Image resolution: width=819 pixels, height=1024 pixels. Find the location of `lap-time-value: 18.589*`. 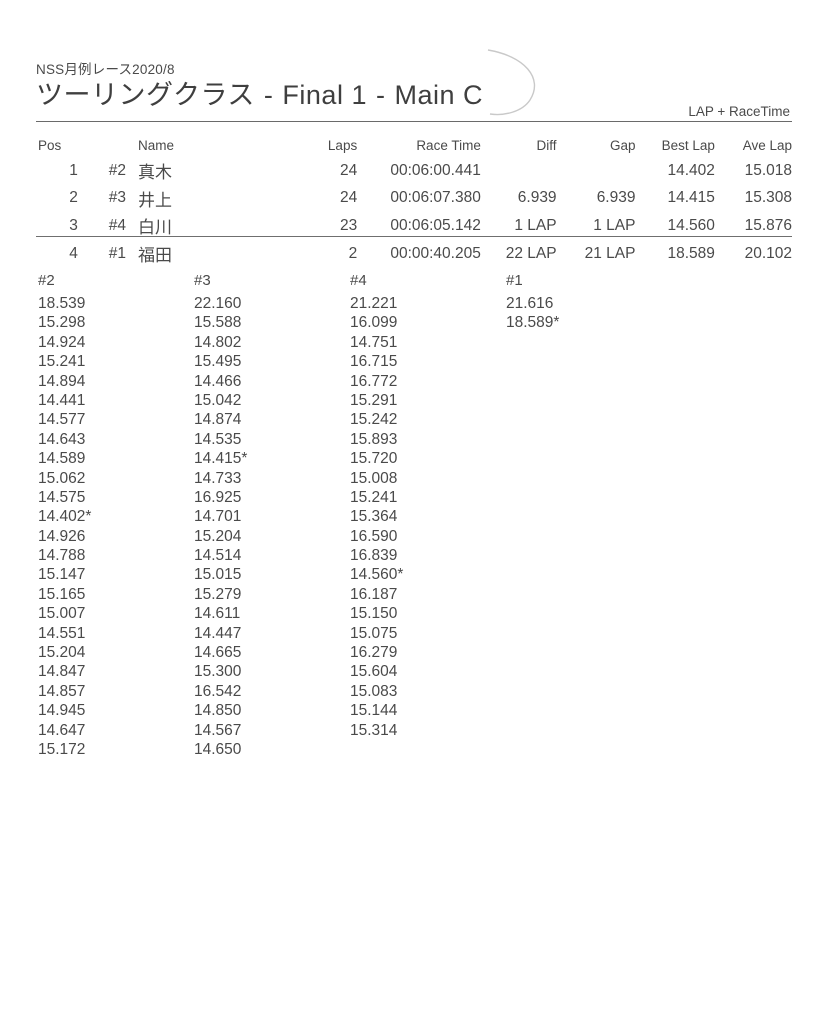

lap-time-value: 18.589* is located at coordinates (533, 323).